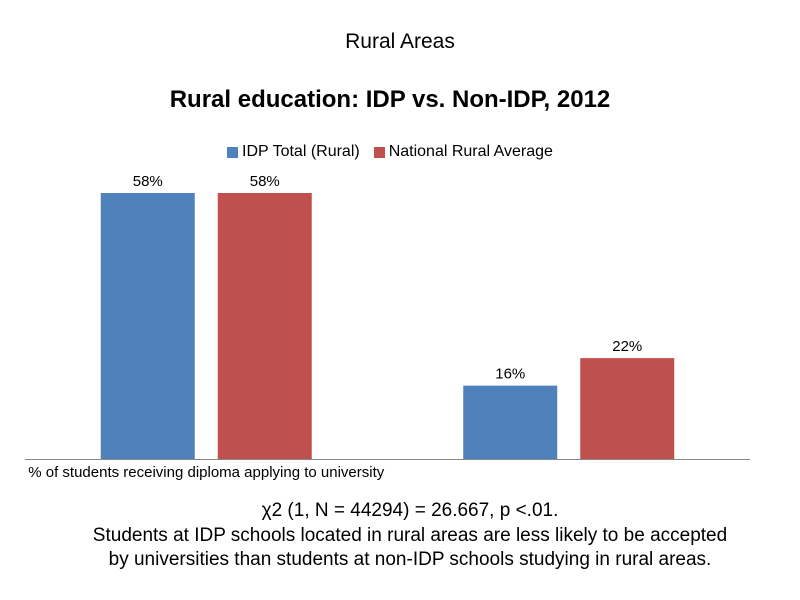  I want to click on legend-item-series-1: IDP Total (Rural), so click(293, 152).